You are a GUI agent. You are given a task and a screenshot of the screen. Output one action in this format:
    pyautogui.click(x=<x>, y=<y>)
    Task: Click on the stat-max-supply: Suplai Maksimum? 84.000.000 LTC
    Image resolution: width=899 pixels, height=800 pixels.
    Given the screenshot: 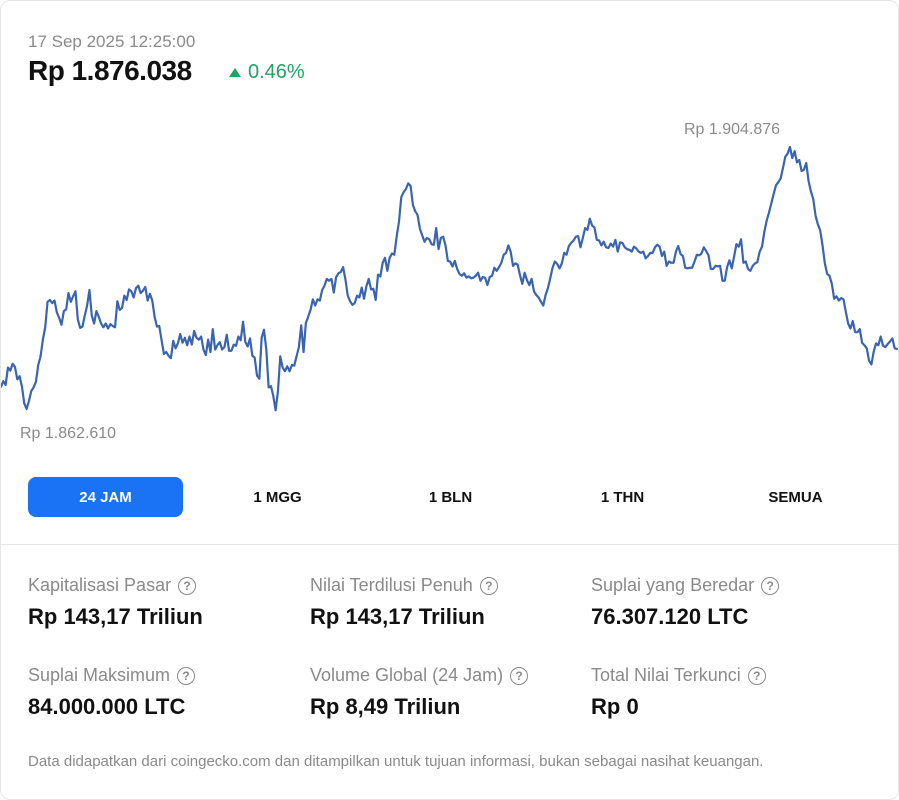 What is the action you would take?
    pyautogui.click(x=163, y=692)
    